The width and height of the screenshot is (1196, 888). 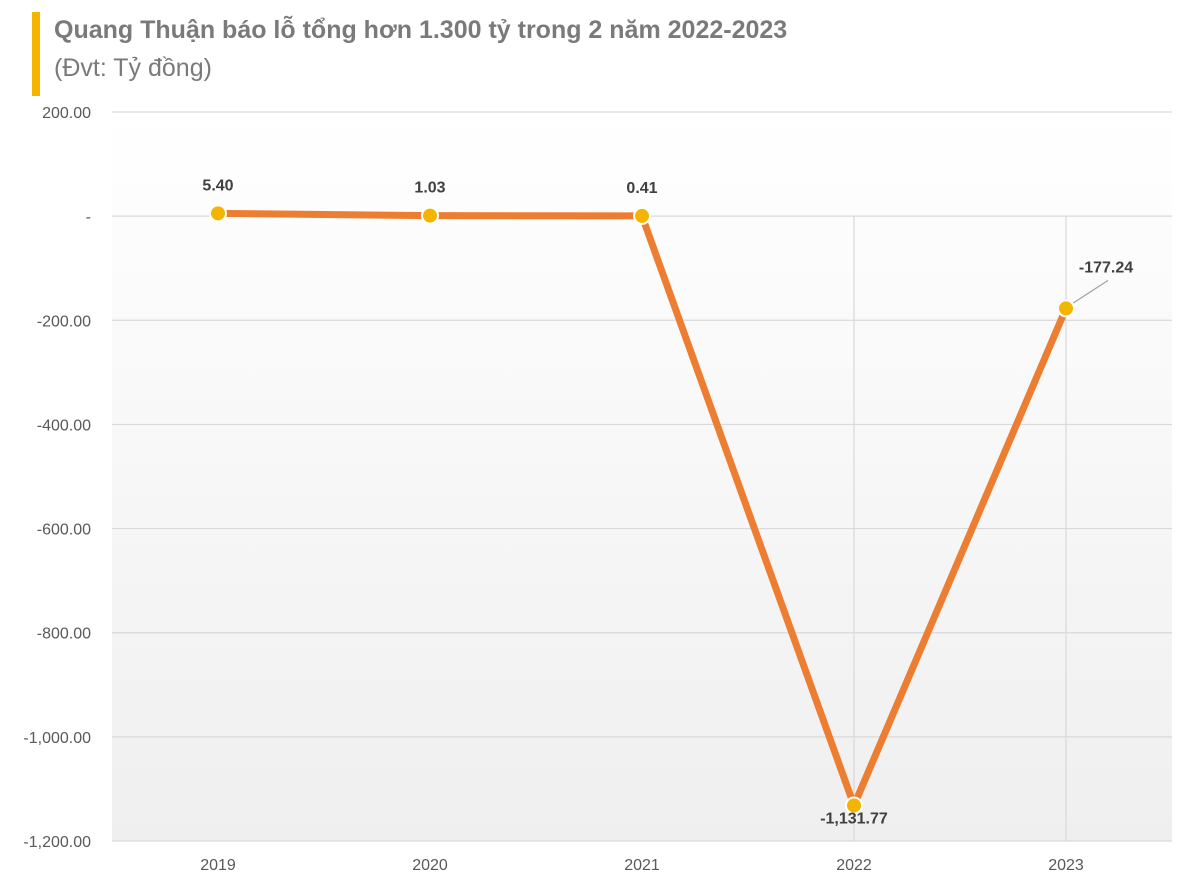 What do you see at coordinates (133, 68) in the screenshot?
I see `chart-subtitle: (Đvt: Tỷ đồng)` at bounding box center [133, 68].